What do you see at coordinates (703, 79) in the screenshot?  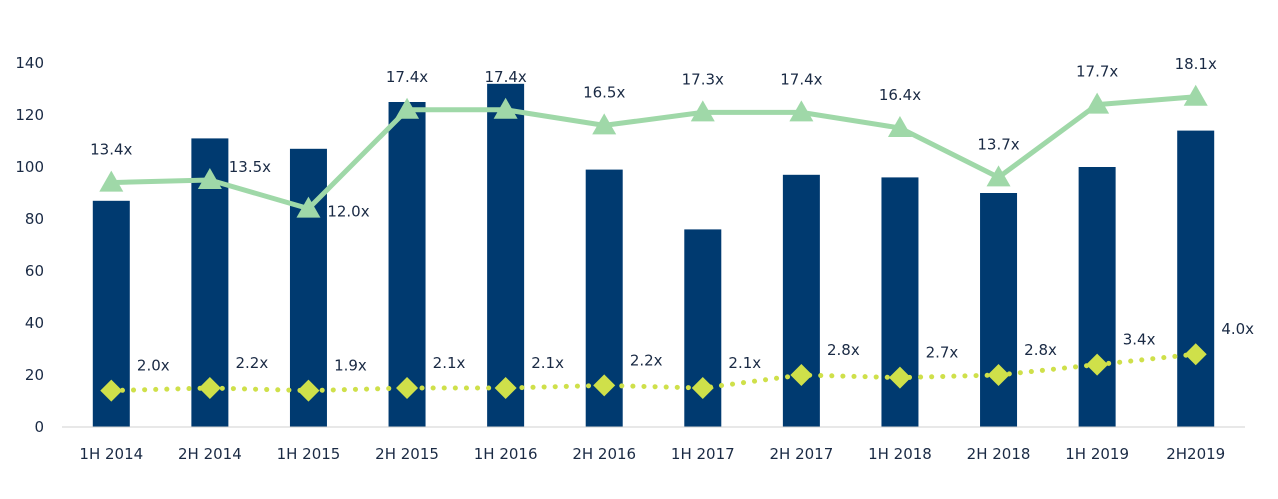 I see `data-label: 17.3x` at bounding box center [703, 79].